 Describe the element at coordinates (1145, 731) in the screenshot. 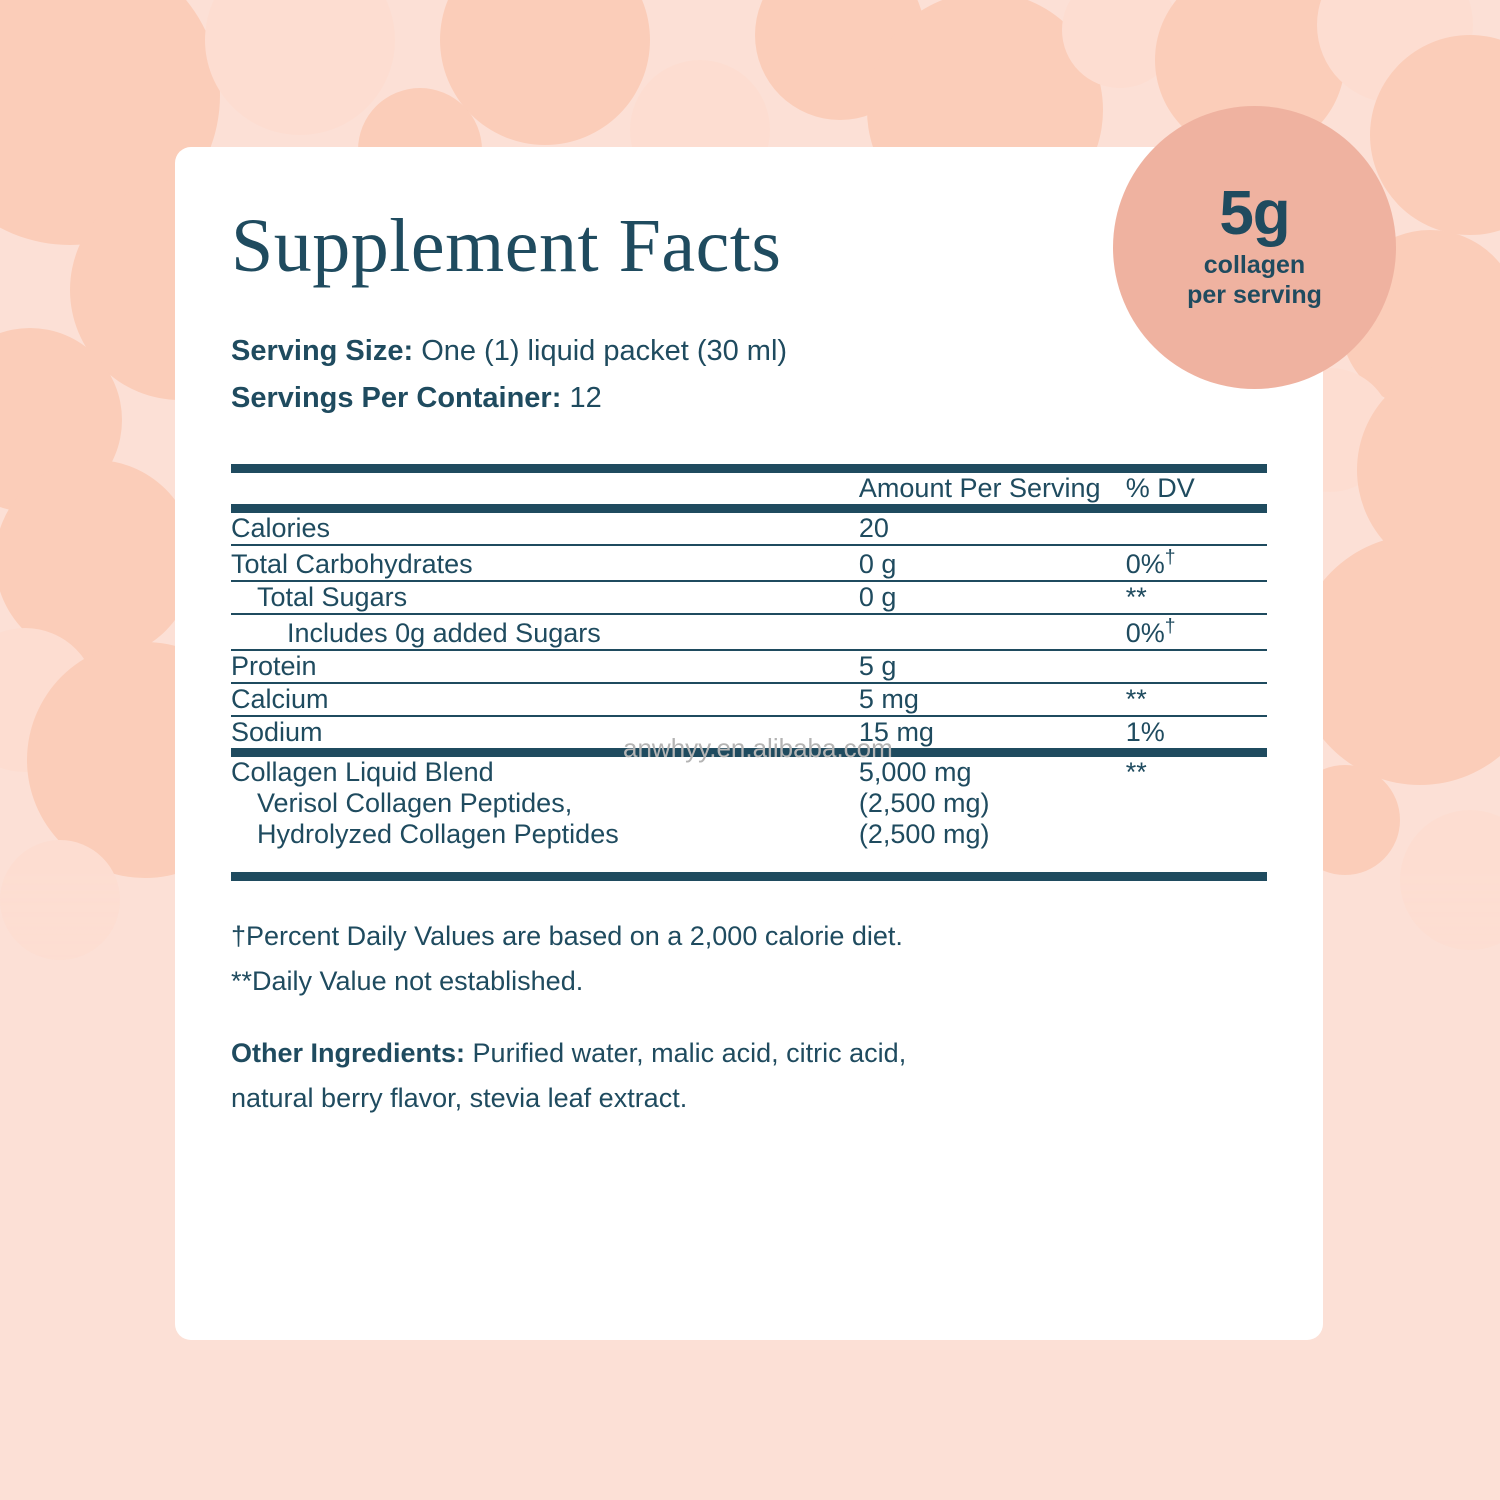

I see `cell-daily-value: 1%` at that location.